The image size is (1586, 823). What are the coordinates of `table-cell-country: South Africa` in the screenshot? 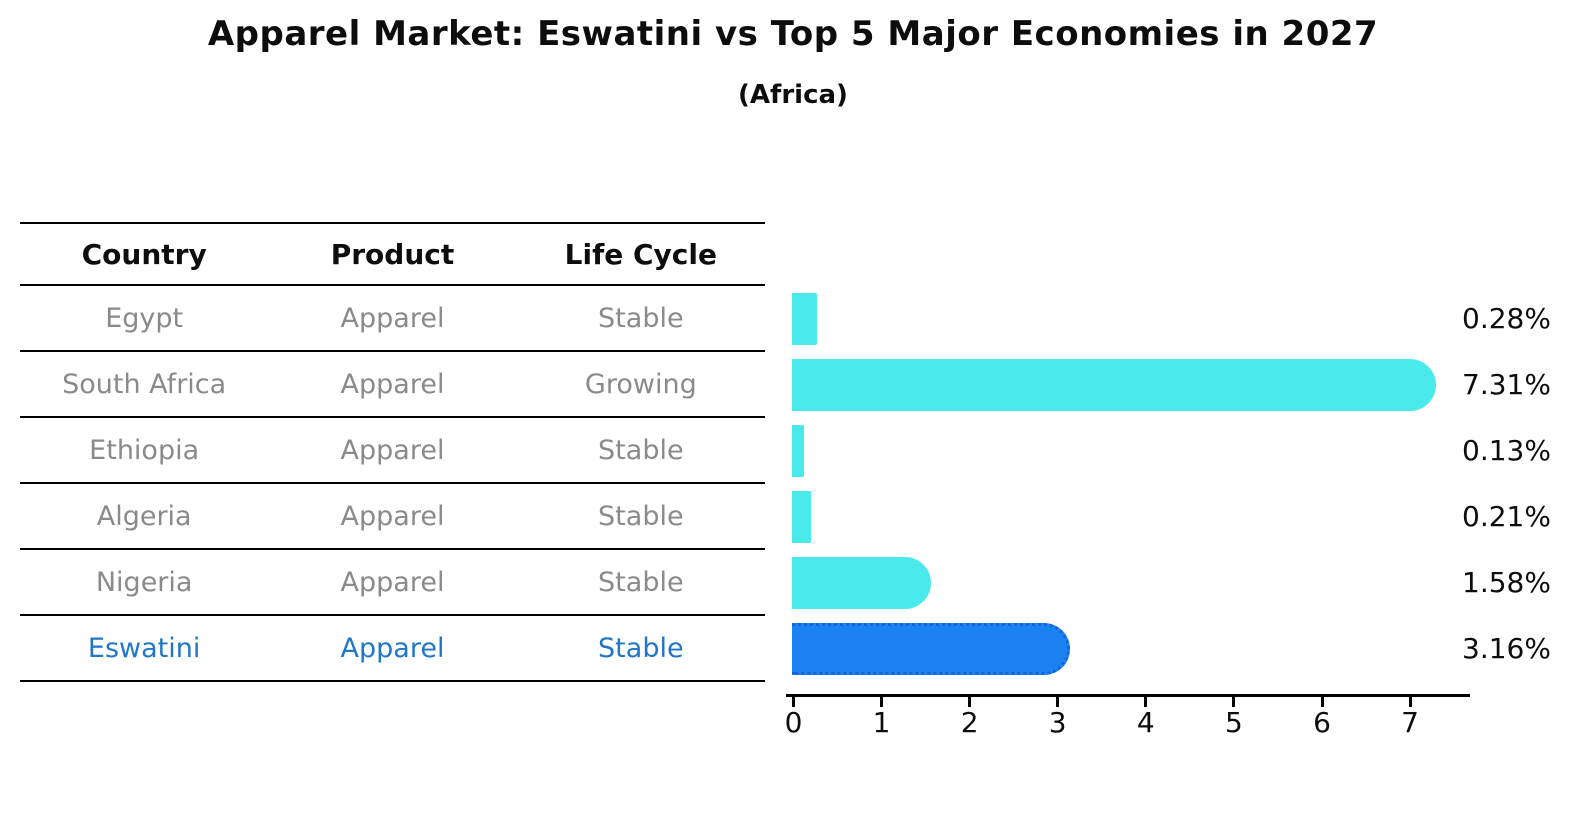 It's located at (144, 384).